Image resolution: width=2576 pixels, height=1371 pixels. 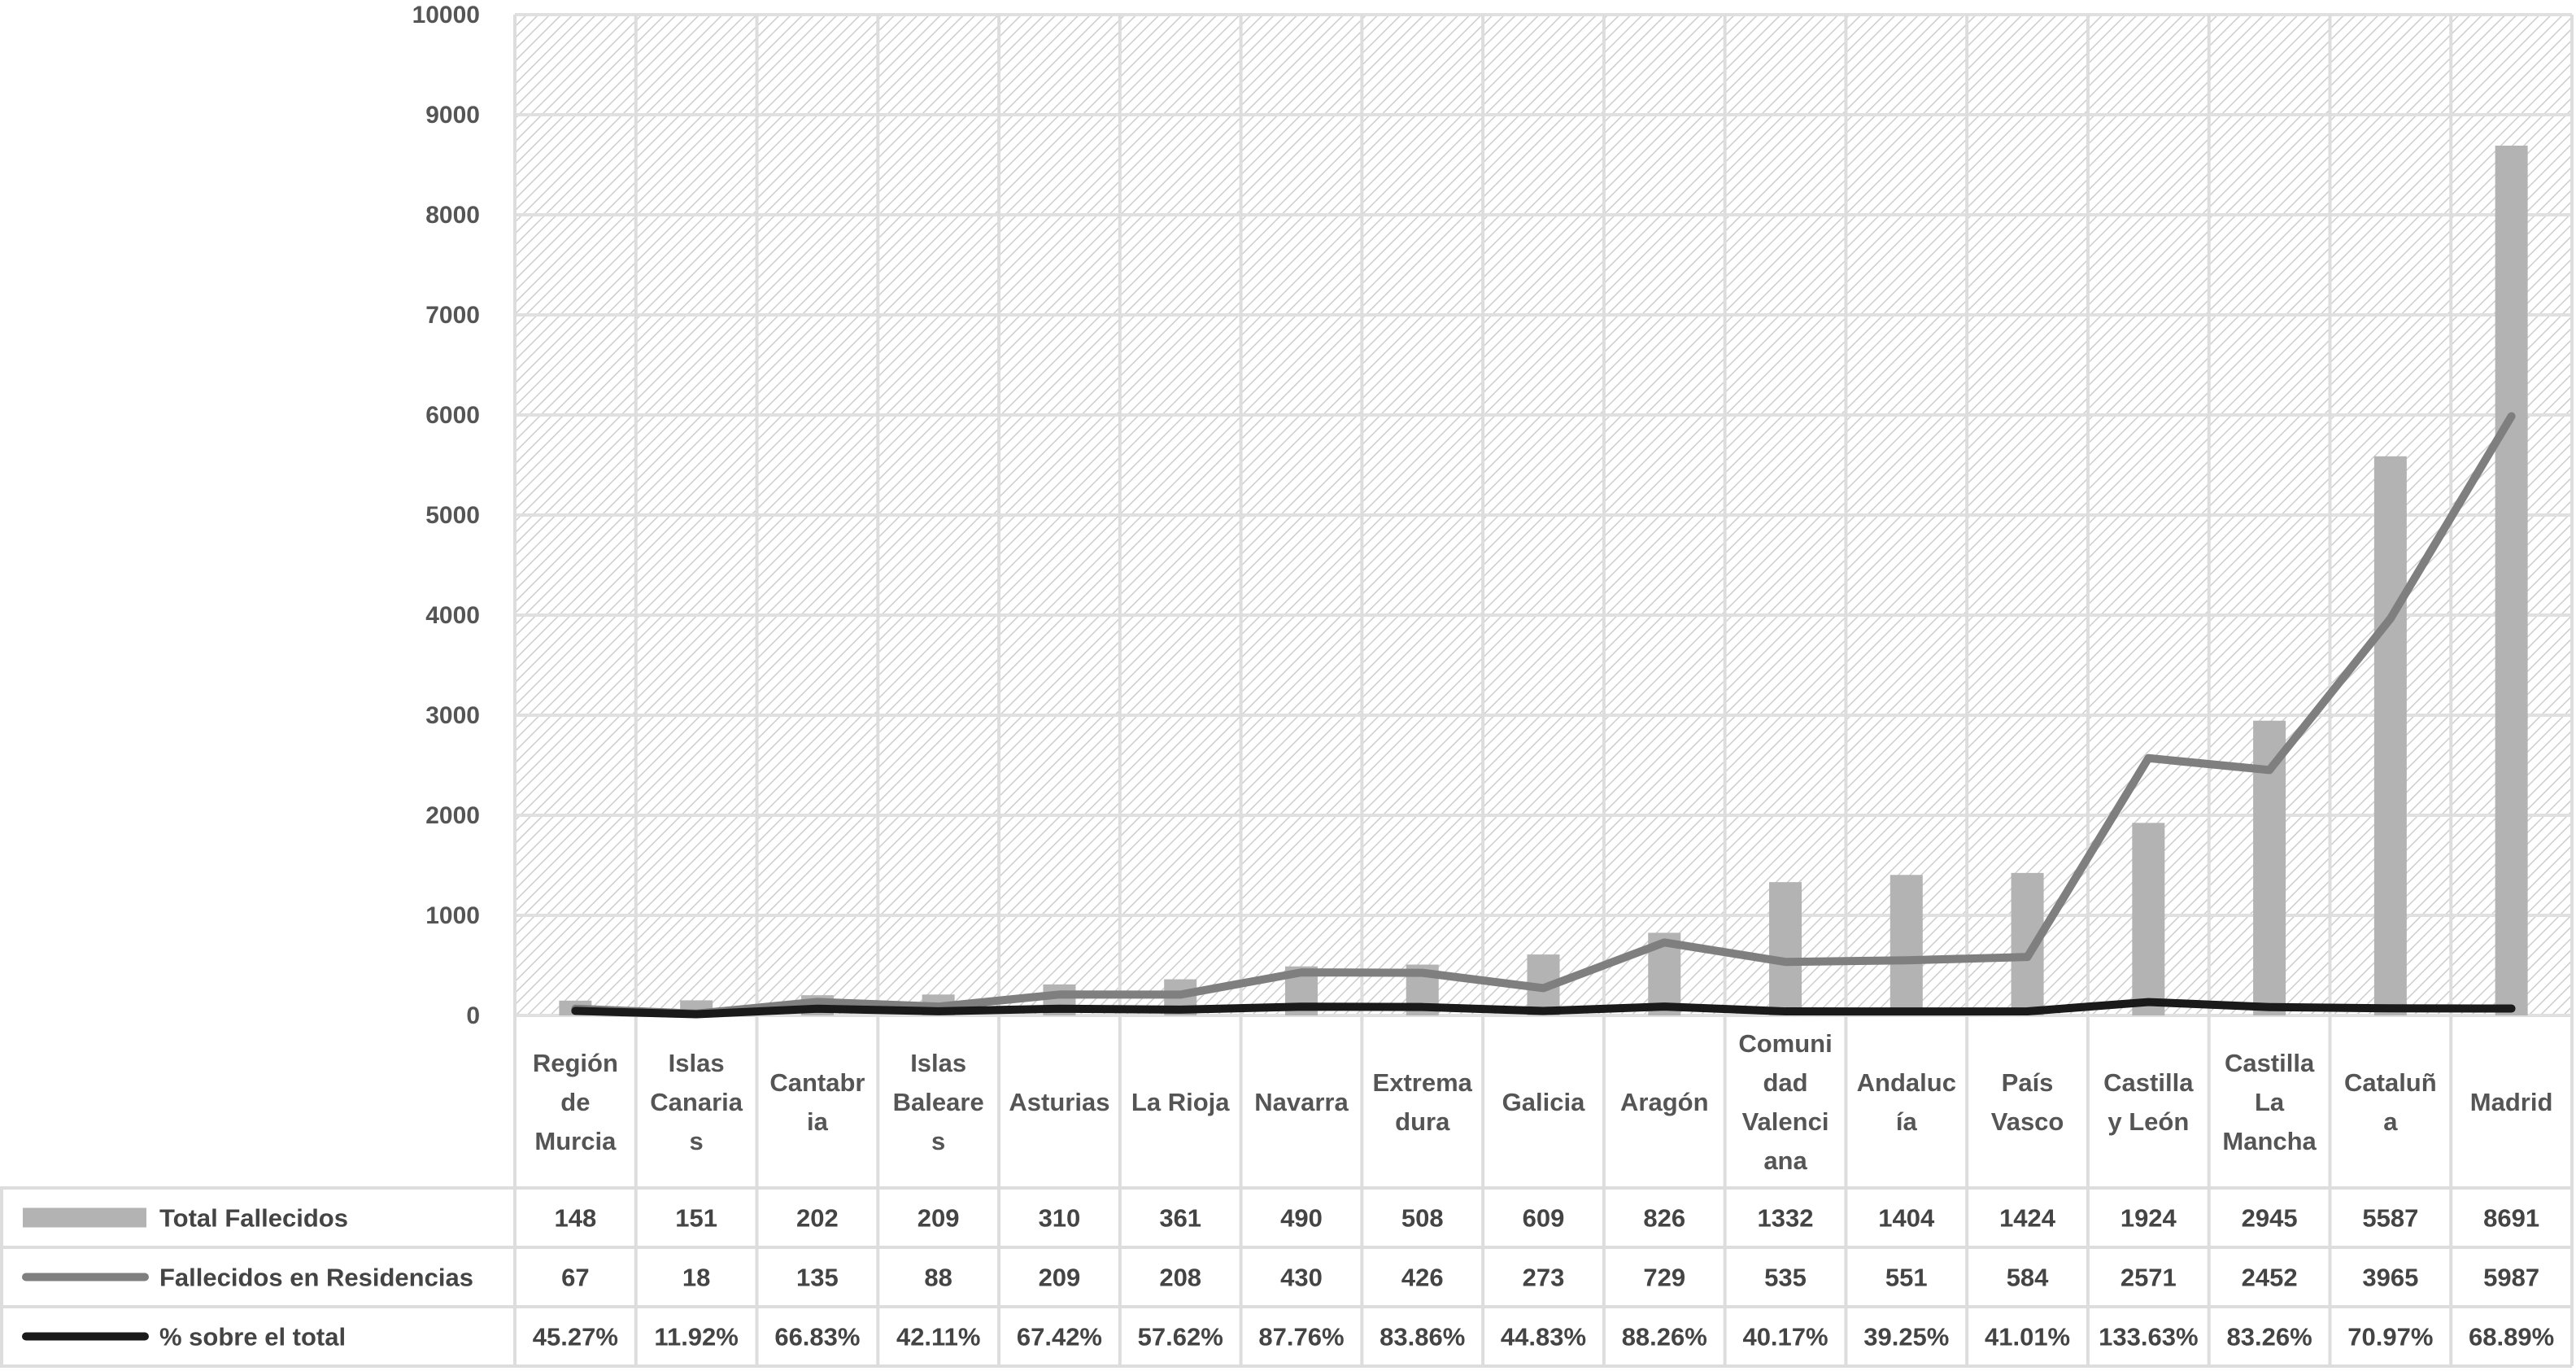 I want to click on data-label: 5987, so click(x=2511, y=1278).